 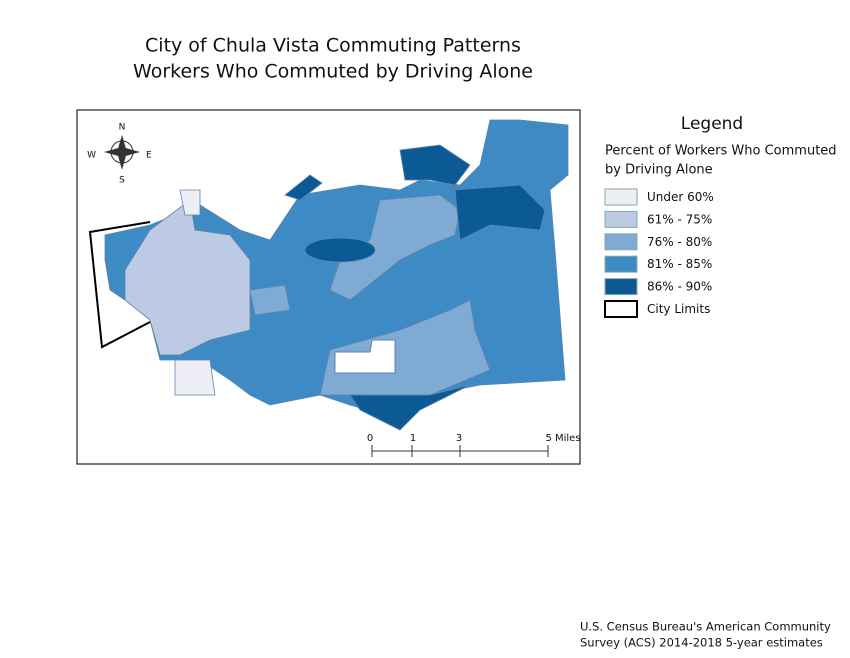 I want to click on compass-label: N, so click(x=122, y=128).